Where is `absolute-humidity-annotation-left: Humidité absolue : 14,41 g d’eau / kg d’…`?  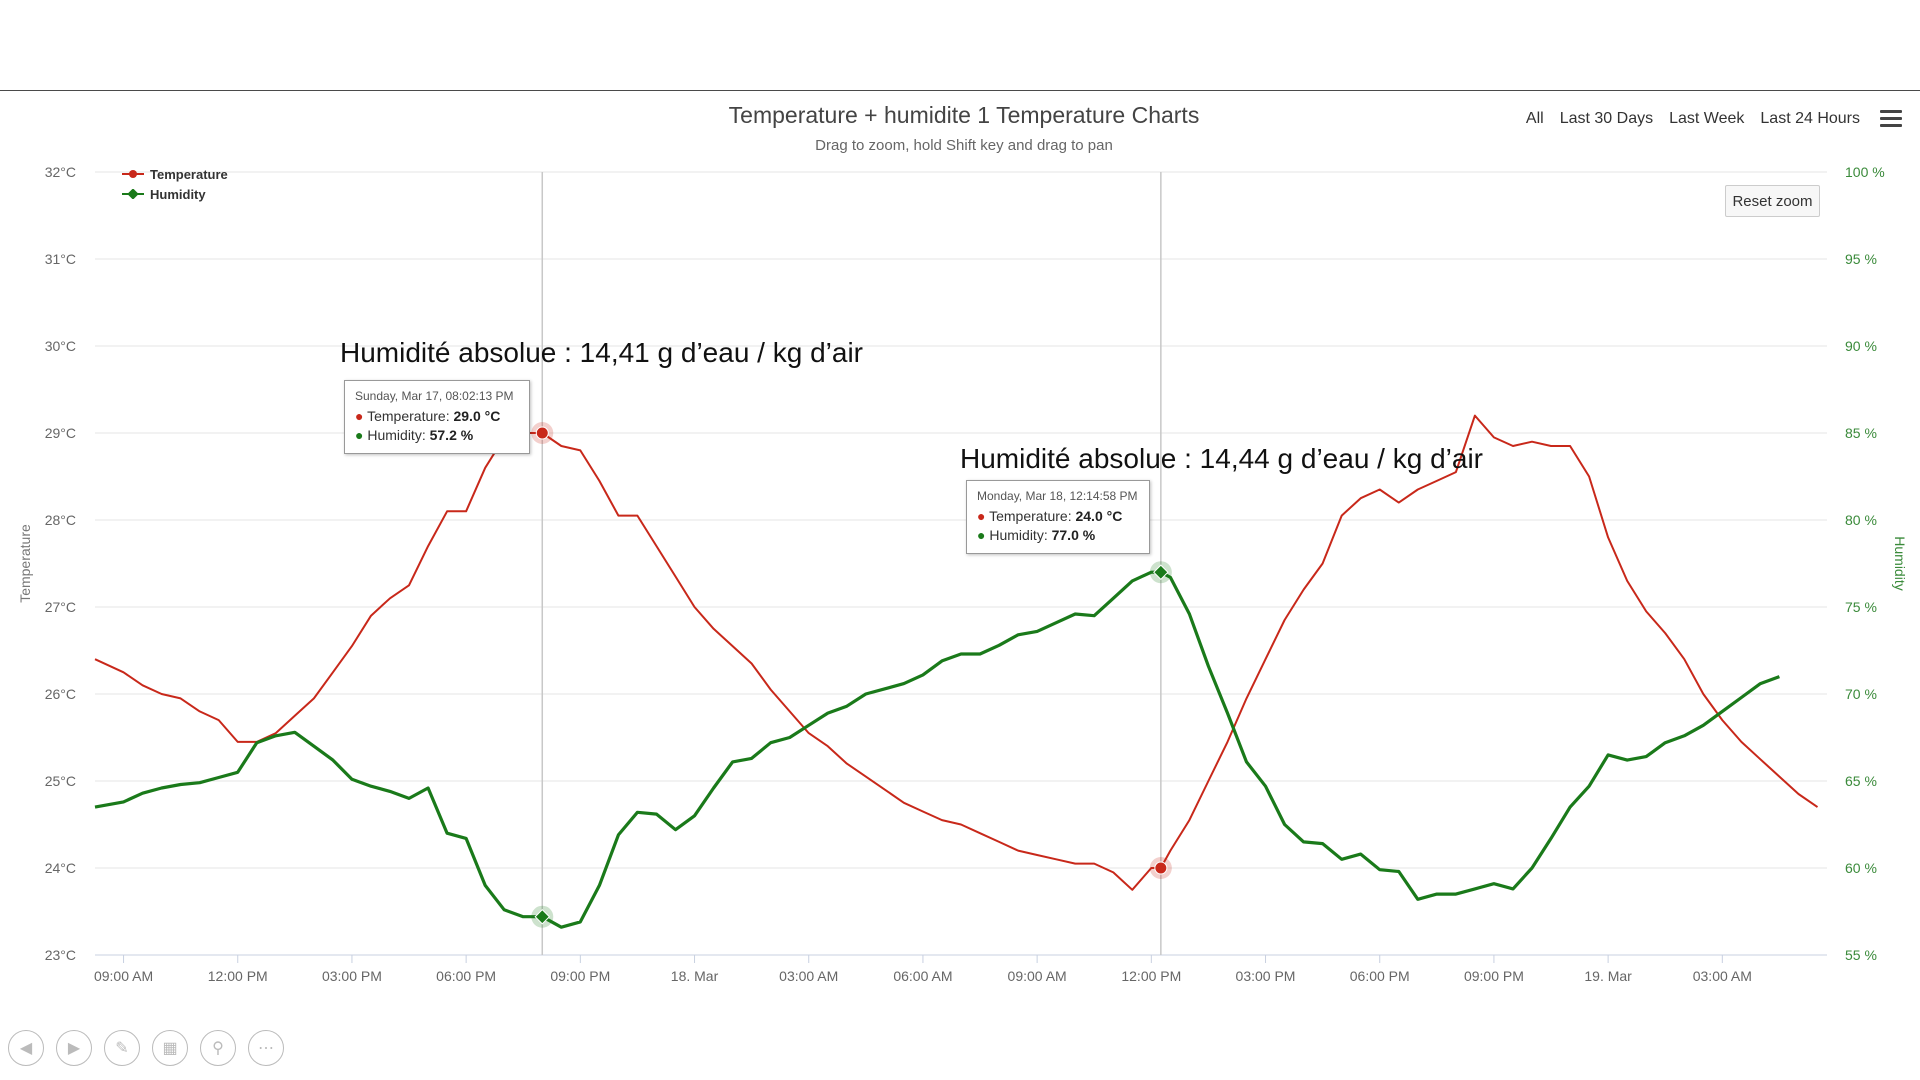 absolute-humidity-annotation-left: Humidité absolue : 14,41 g d’eau / kg d’… is located at coordinates (601, 352).